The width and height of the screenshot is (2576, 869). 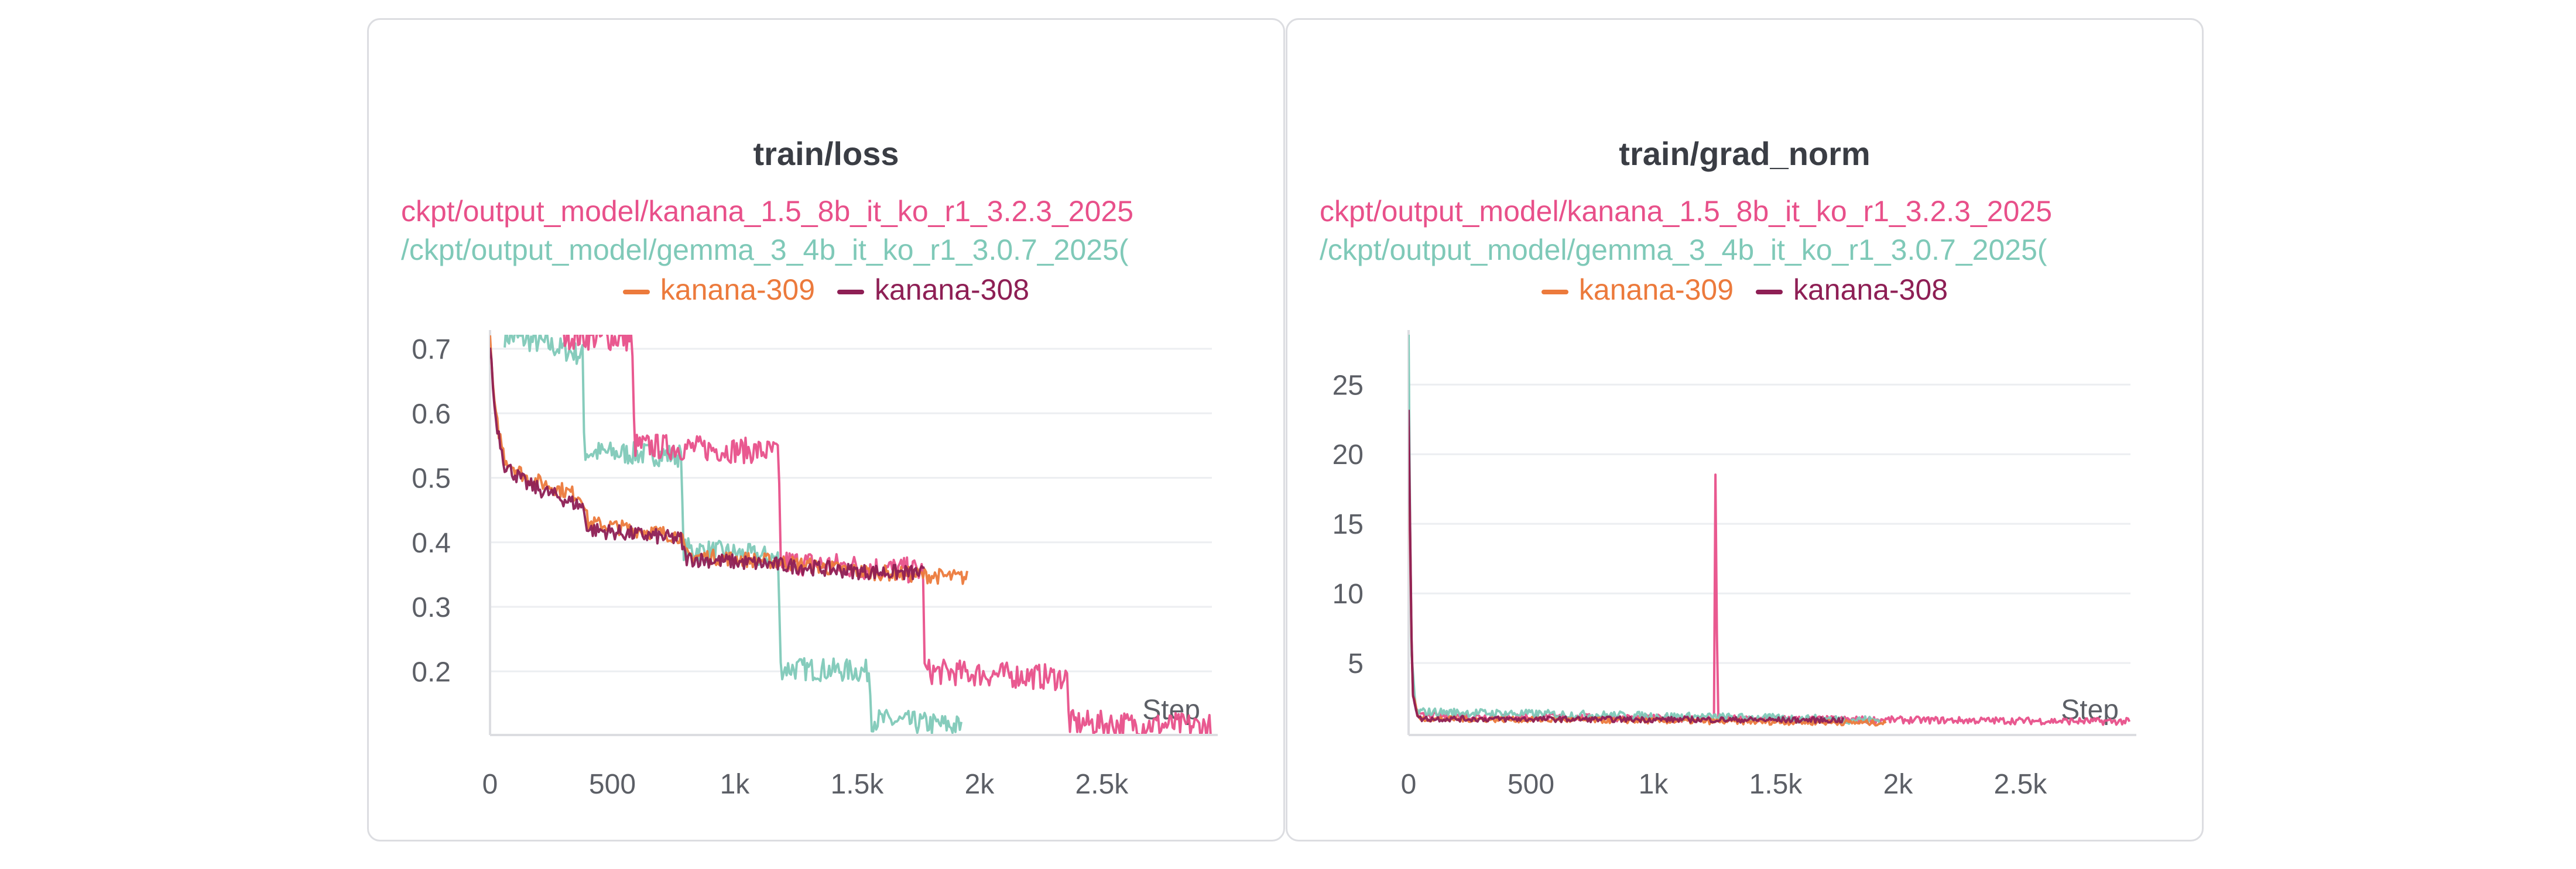 What do you see at coordinates (431, 672) in the screenshot?
I see `y-tick-label: 0.2` at bounding box center [431, 672].